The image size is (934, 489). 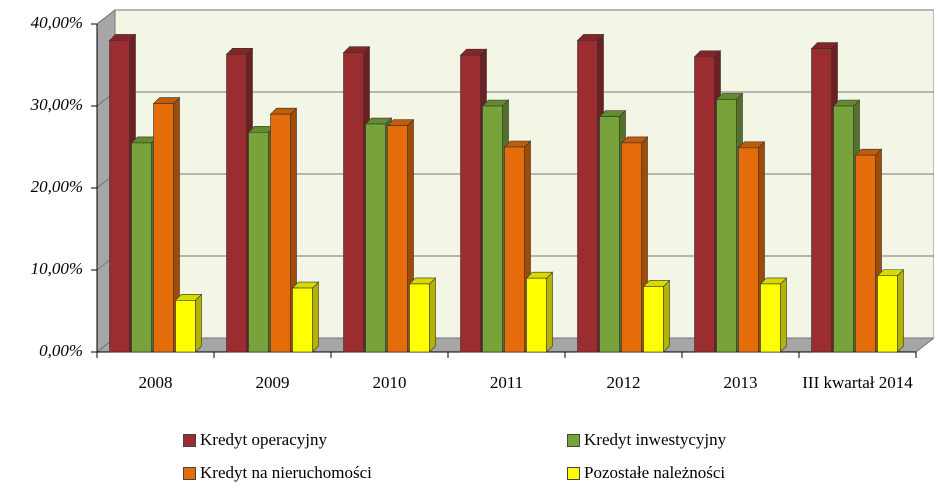 What do you see at coordinates (272, 382) in the screenshot?
I see `x-tick-label: 2009` at bounding box center [272, 382].